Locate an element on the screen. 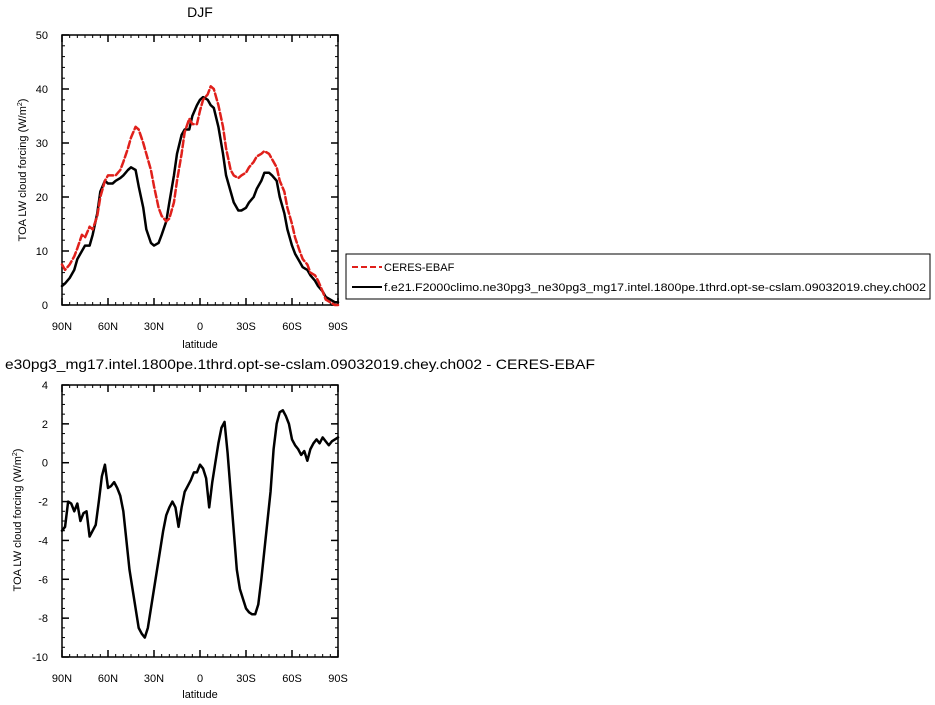 Image resolution: width=935 pixels, height=705 pixels. top-x-tick-label: 30S is located at coordinates (246, 327).